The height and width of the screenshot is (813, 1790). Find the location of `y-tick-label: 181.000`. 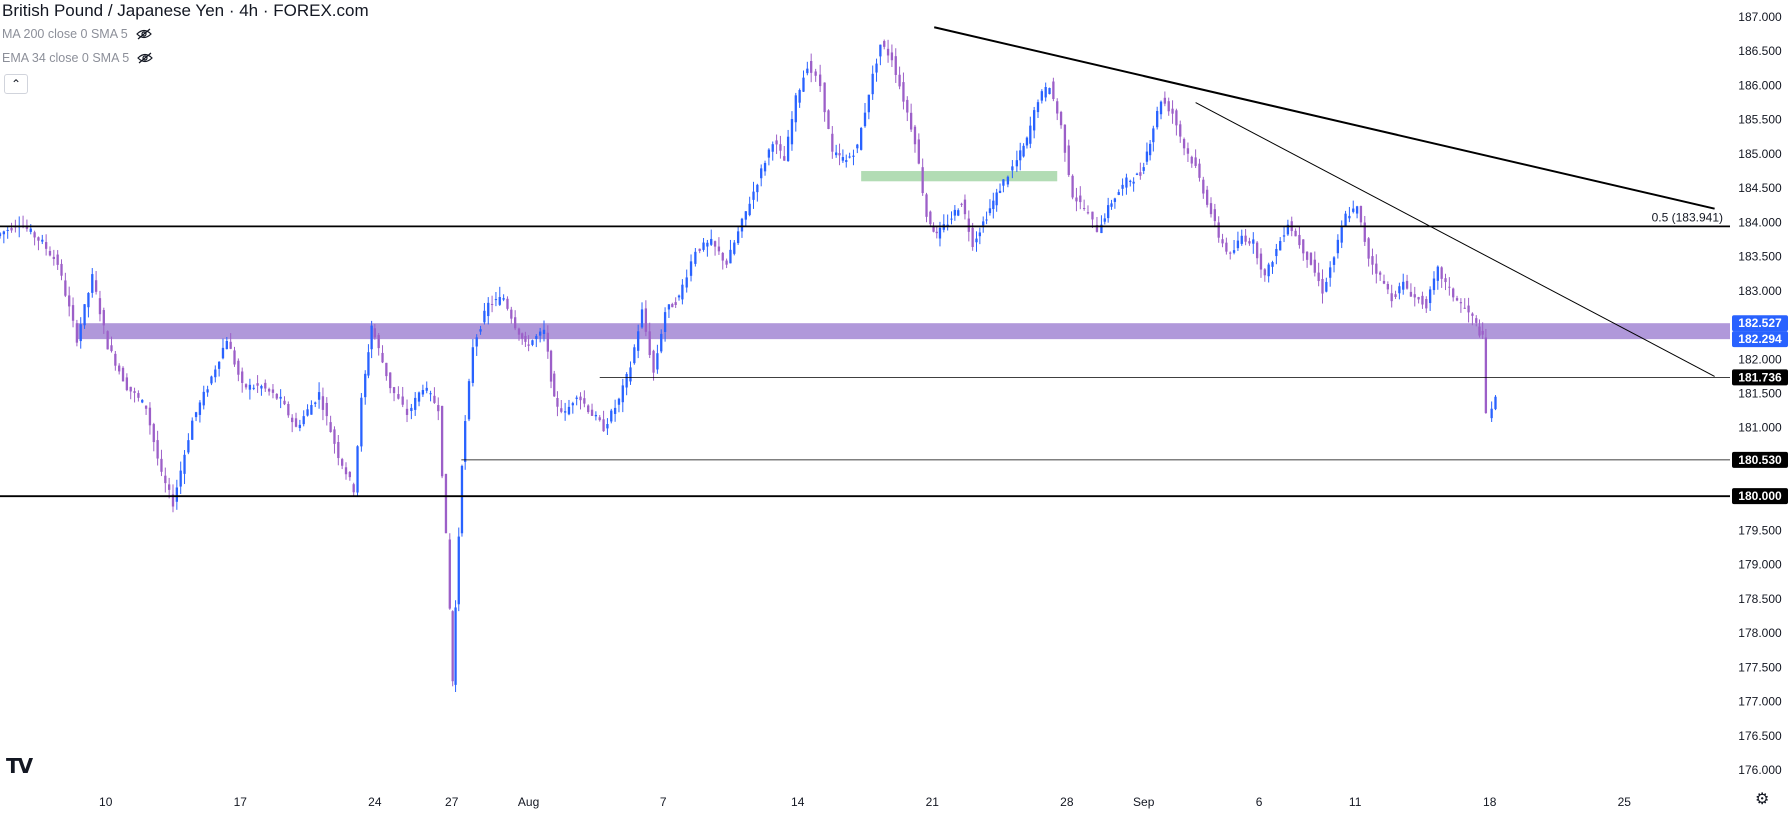

y-tick-label: 181.000 is located at coordinates (1760, 428).